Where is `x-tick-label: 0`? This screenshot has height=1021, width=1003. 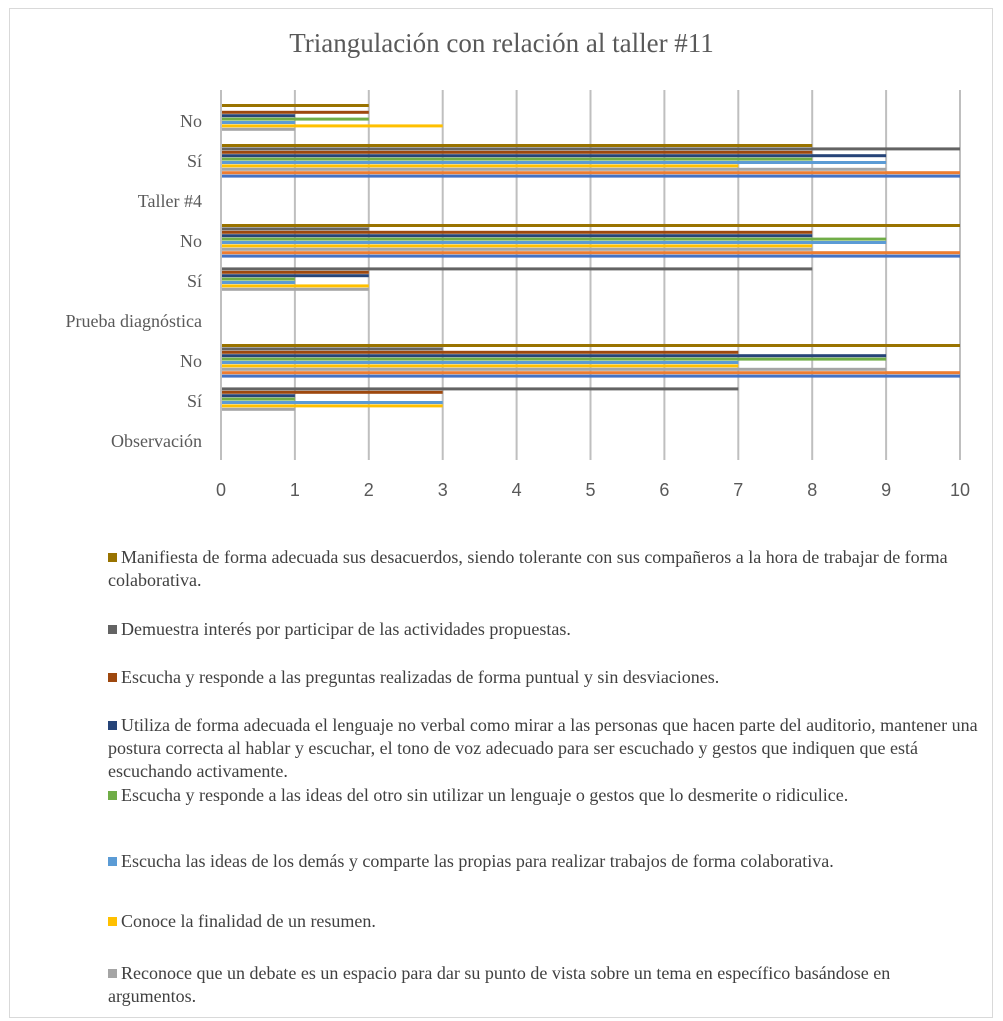
x-tick-label: 0 is located at coordinates (221, 490).